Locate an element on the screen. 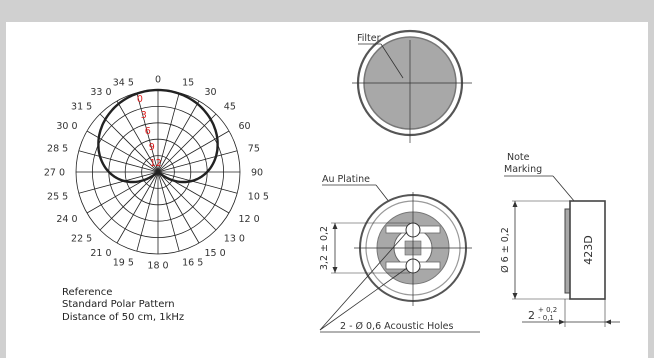  polar-angle-label: 27 0 is located at coordinates (54, 173).